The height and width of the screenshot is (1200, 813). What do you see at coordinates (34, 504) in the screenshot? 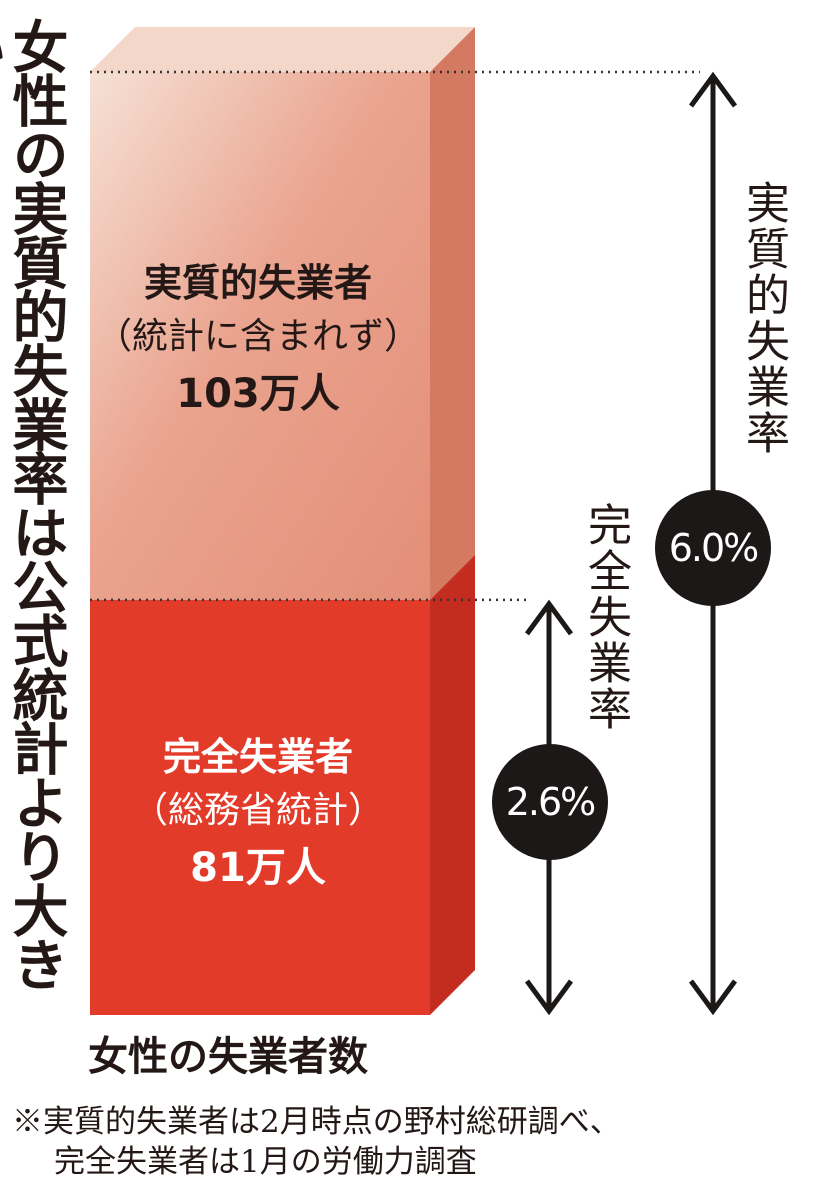
I see `chart-title: 女性の実質的失業率は公式統計より大きい` at bounding box center [34, 504].